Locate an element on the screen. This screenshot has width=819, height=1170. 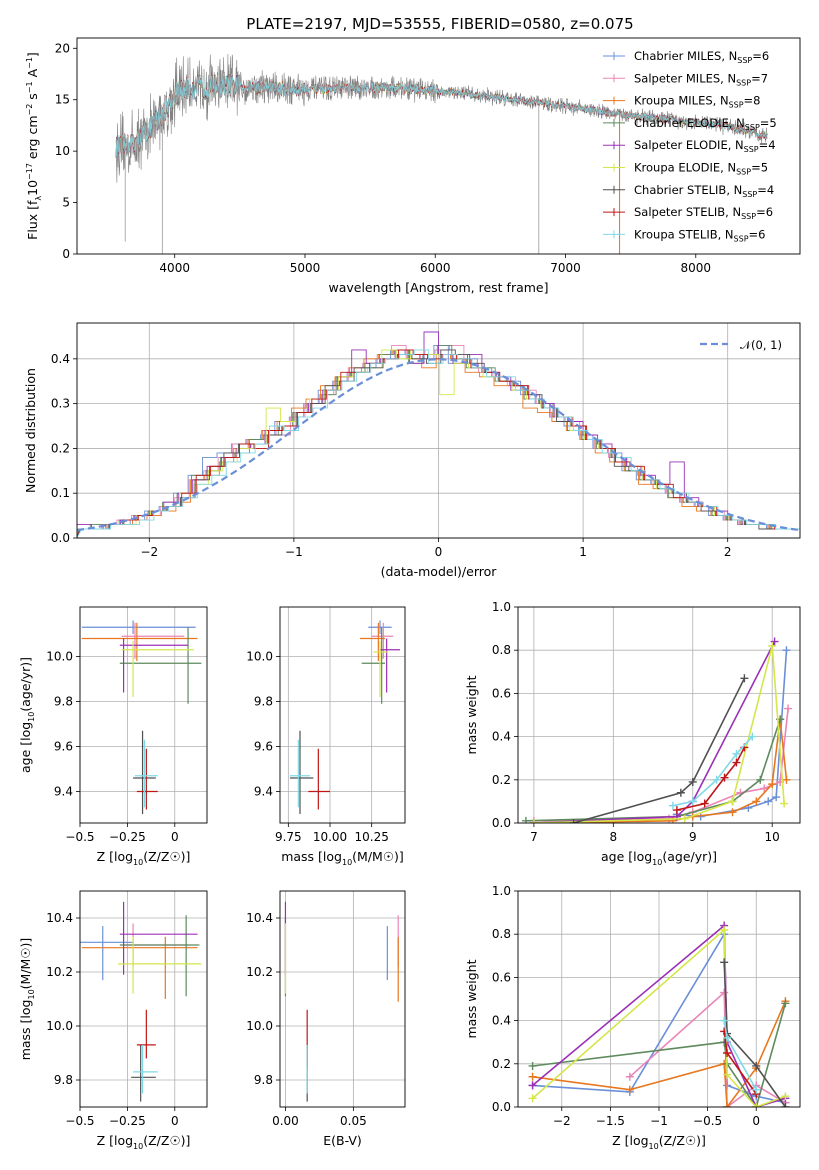
y-tick-label: 1.0 is located at coordinates (501, 607).